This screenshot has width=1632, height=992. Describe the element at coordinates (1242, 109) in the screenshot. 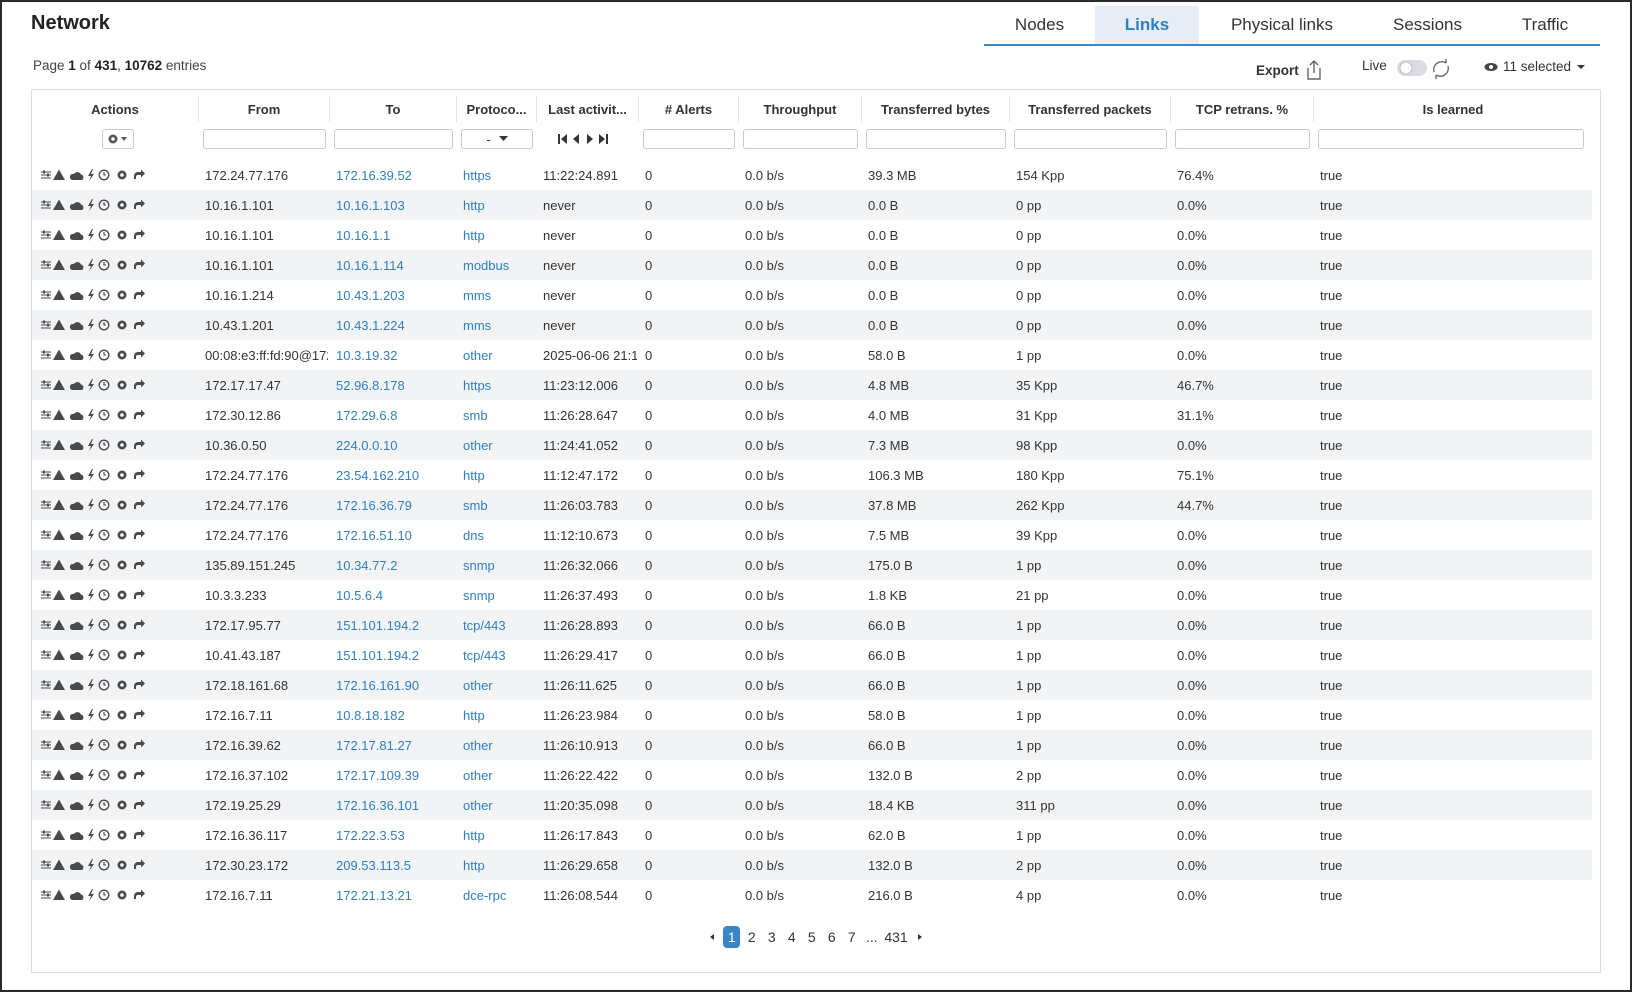

I see `column-header: TCP retrans. %` at that location.